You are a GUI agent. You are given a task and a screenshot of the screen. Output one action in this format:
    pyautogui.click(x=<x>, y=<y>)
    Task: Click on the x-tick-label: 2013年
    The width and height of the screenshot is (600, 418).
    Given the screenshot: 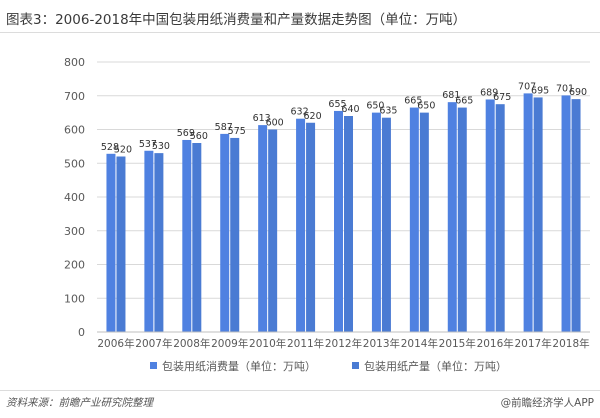 What is the action you would take?
    pyautogui.click(x=381, y=343)
    